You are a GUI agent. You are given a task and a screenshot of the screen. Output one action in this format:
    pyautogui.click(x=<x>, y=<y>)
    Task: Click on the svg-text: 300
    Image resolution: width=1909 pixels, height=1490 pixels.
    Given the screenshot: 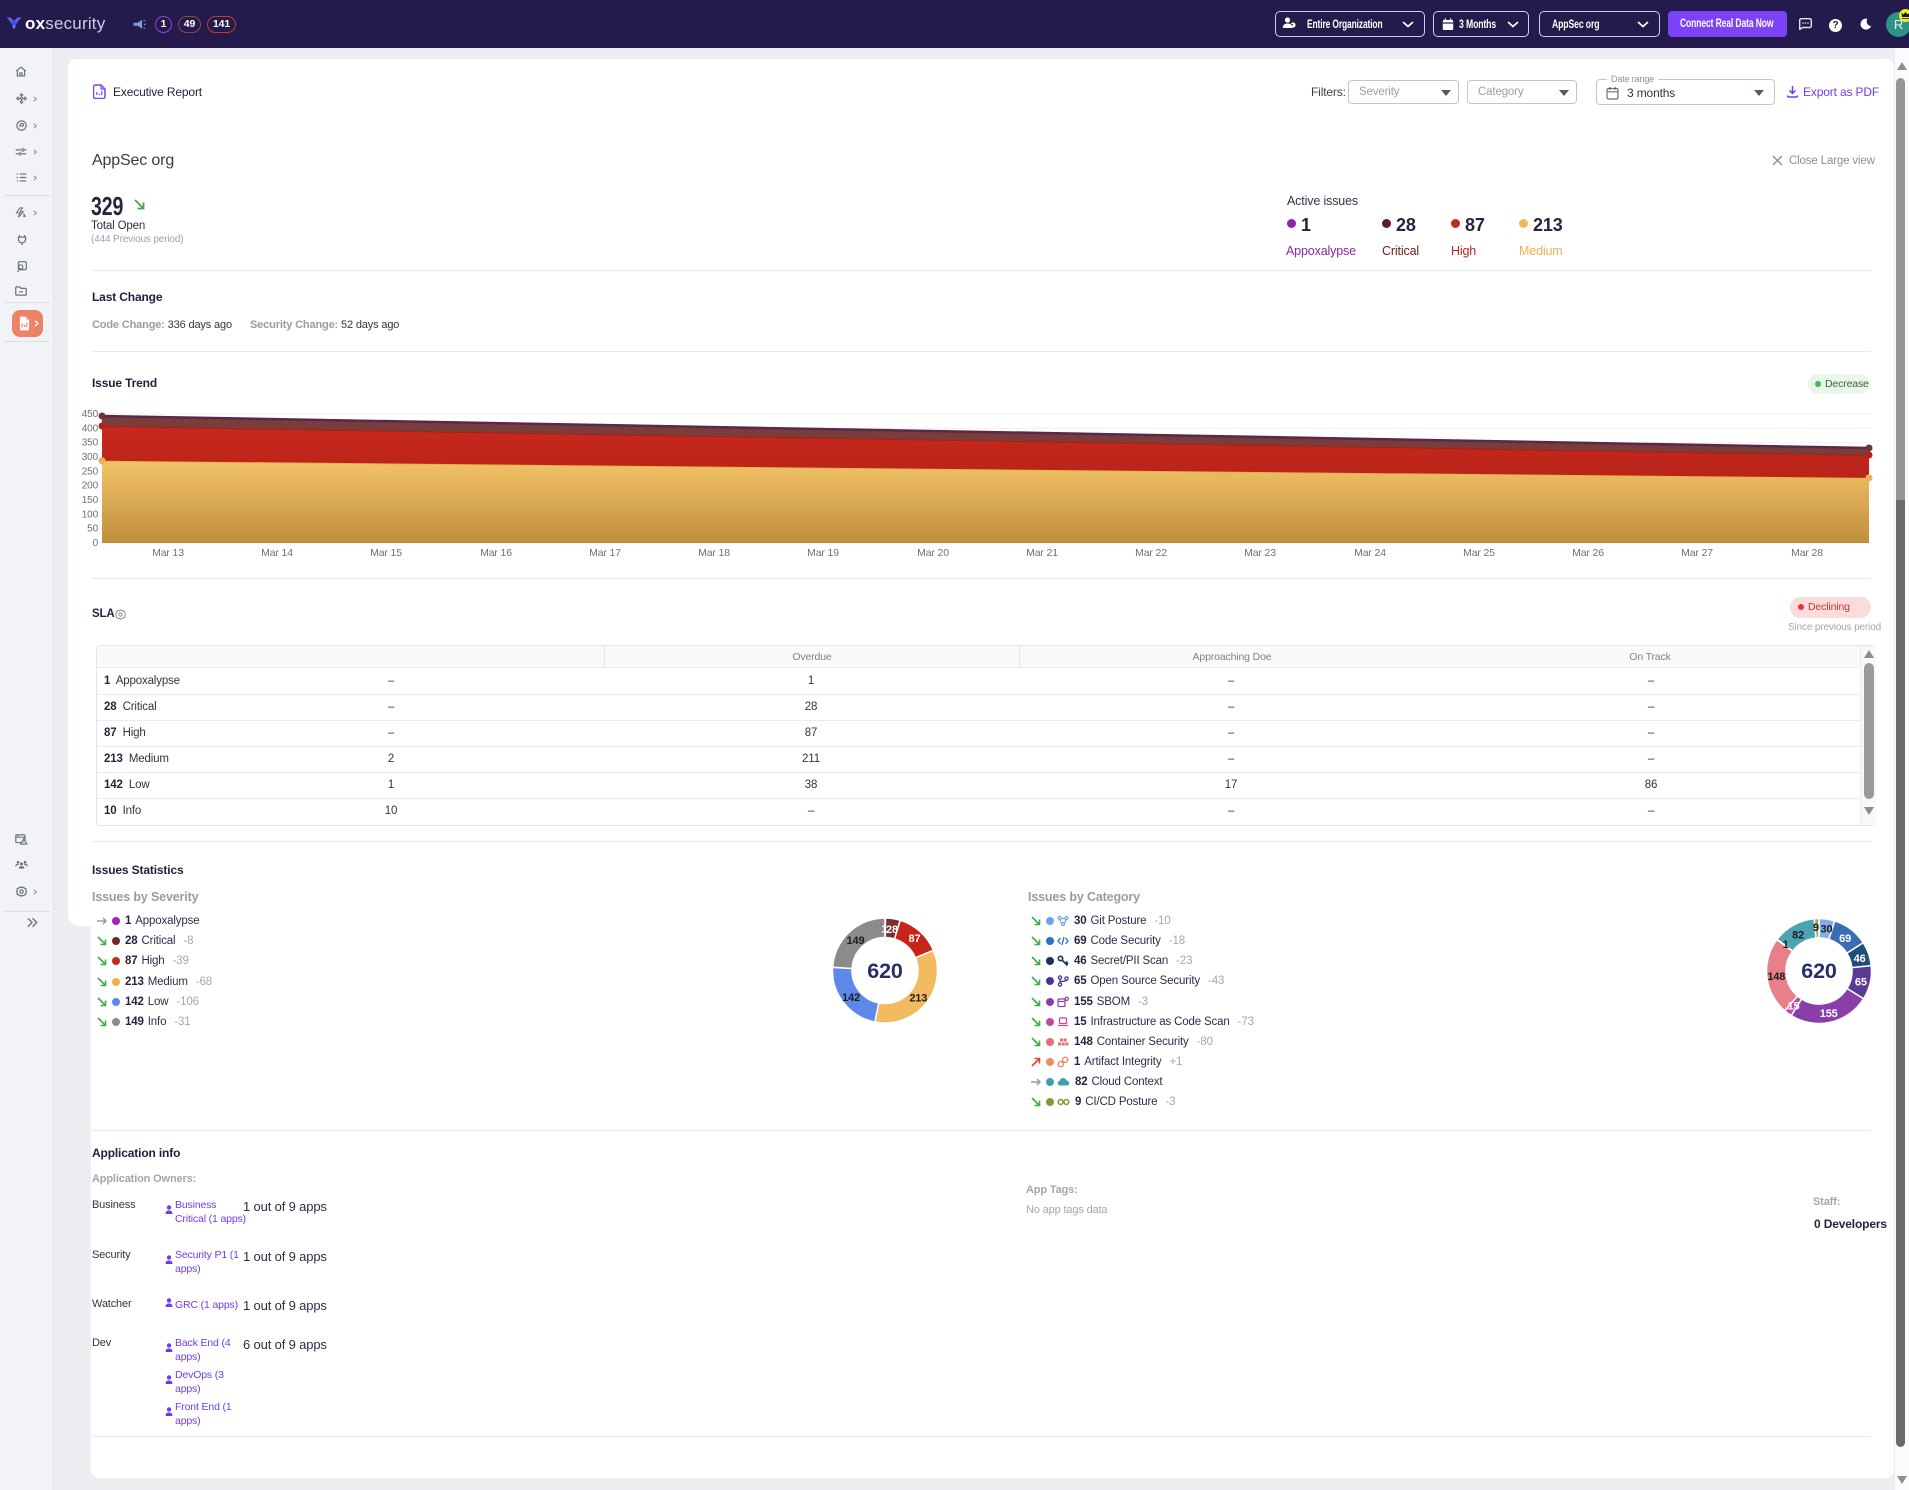 What is the action you would take?
    pyautogui.click(x=90, y=457)
    